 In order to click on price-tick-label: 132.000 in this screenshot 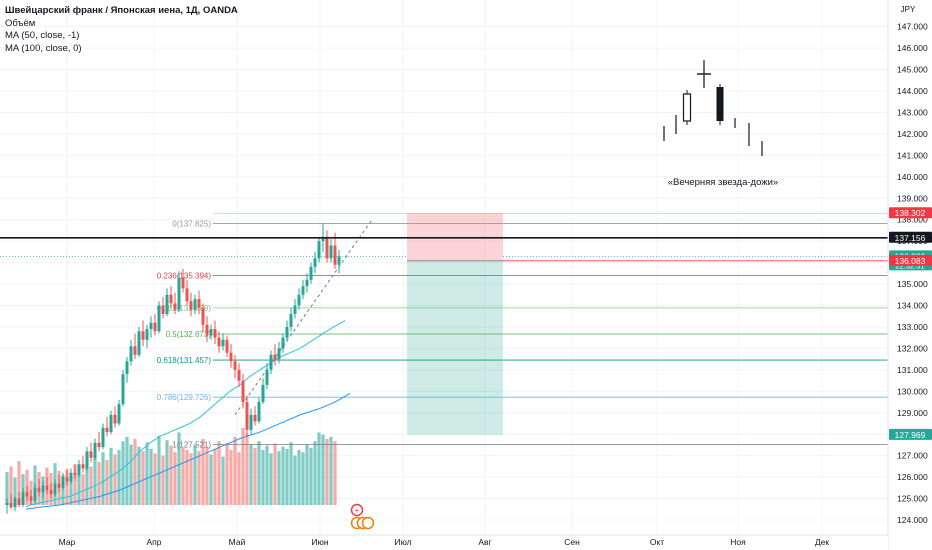, I will do `click(912, 348)`.